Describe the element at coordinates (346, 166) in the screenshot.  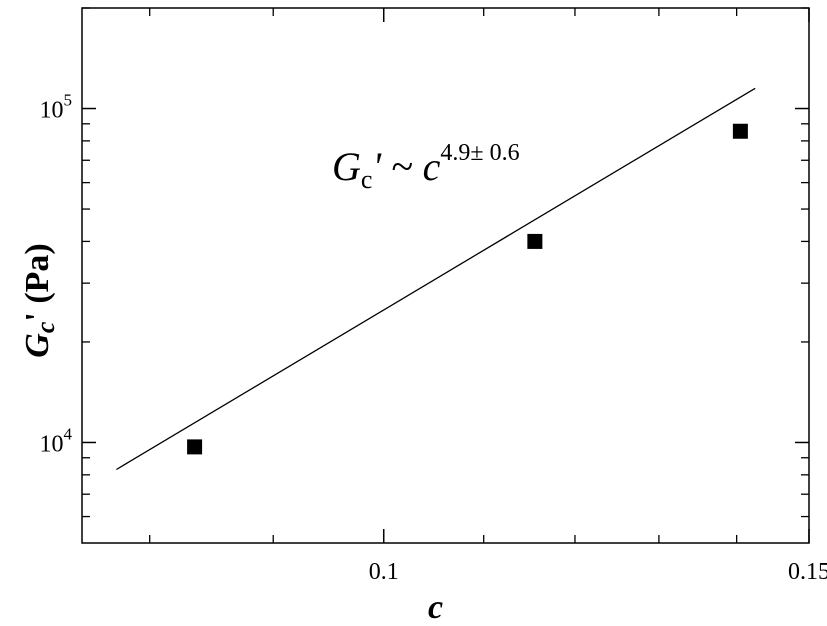
I see `annotation-g: G` at that location.